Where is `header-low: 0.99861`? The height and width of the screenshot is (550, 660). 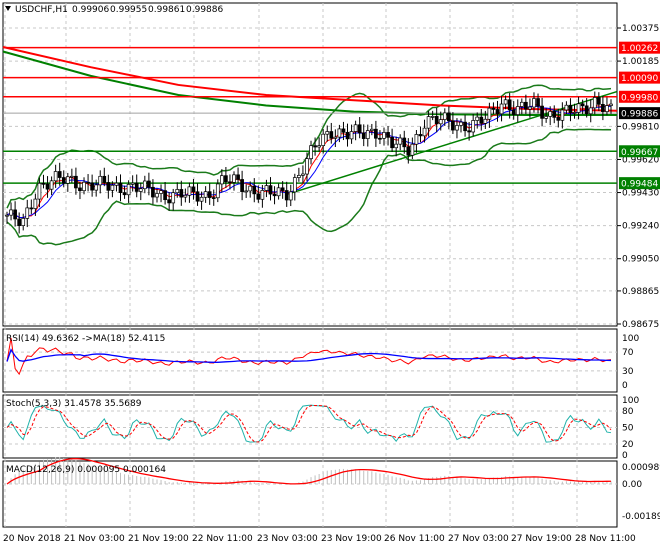
header-low: 0.99861 is located at coordinates (166, 10).